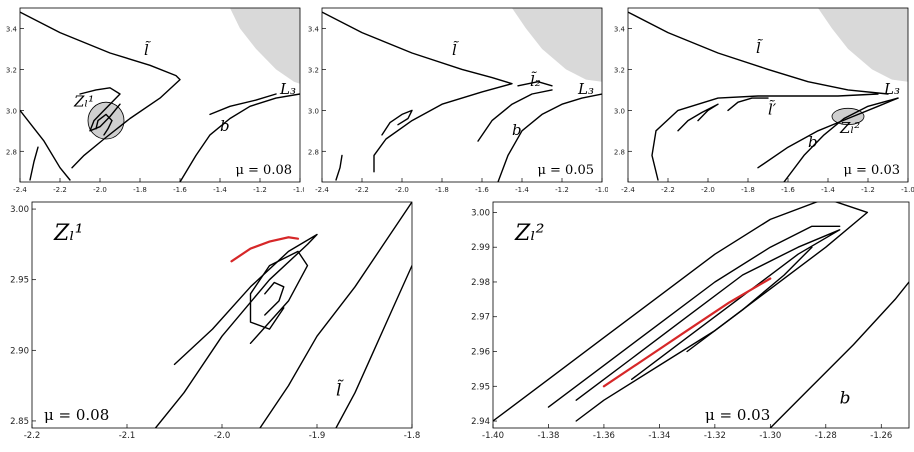  I want to click on x-tick-label: -1.32, so click(715, 436).